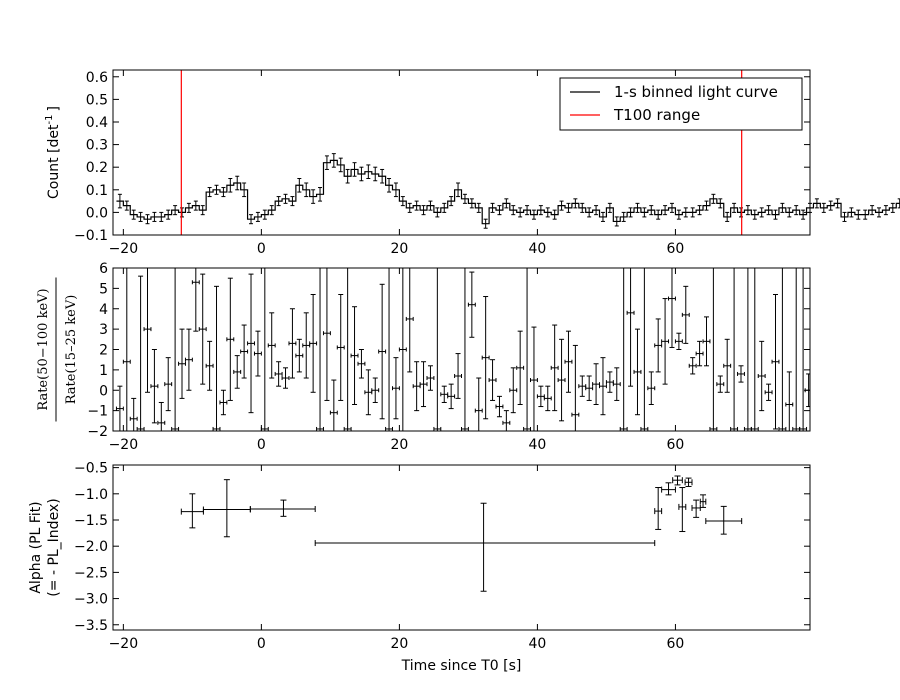  Describe the element at coordinates (91, 600) in the screenshot. I see `y-tick-label: −3.0` at that location.